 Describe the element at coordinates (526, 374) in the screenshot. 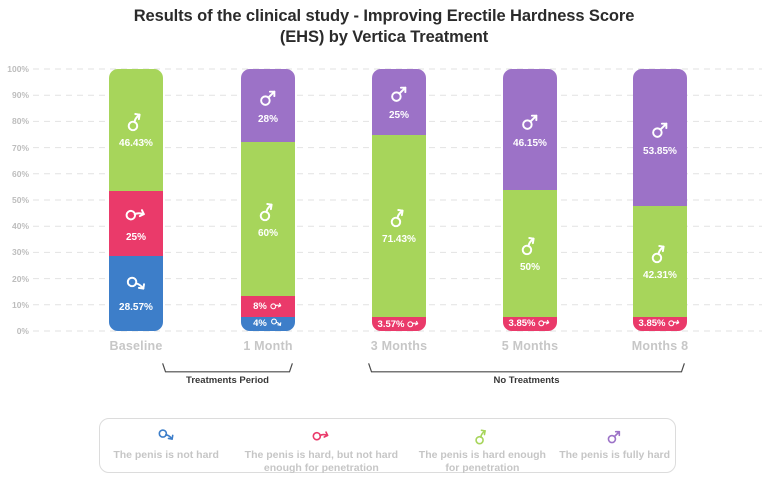

I see `annotation-no-treatments: No Treatments` at that location.